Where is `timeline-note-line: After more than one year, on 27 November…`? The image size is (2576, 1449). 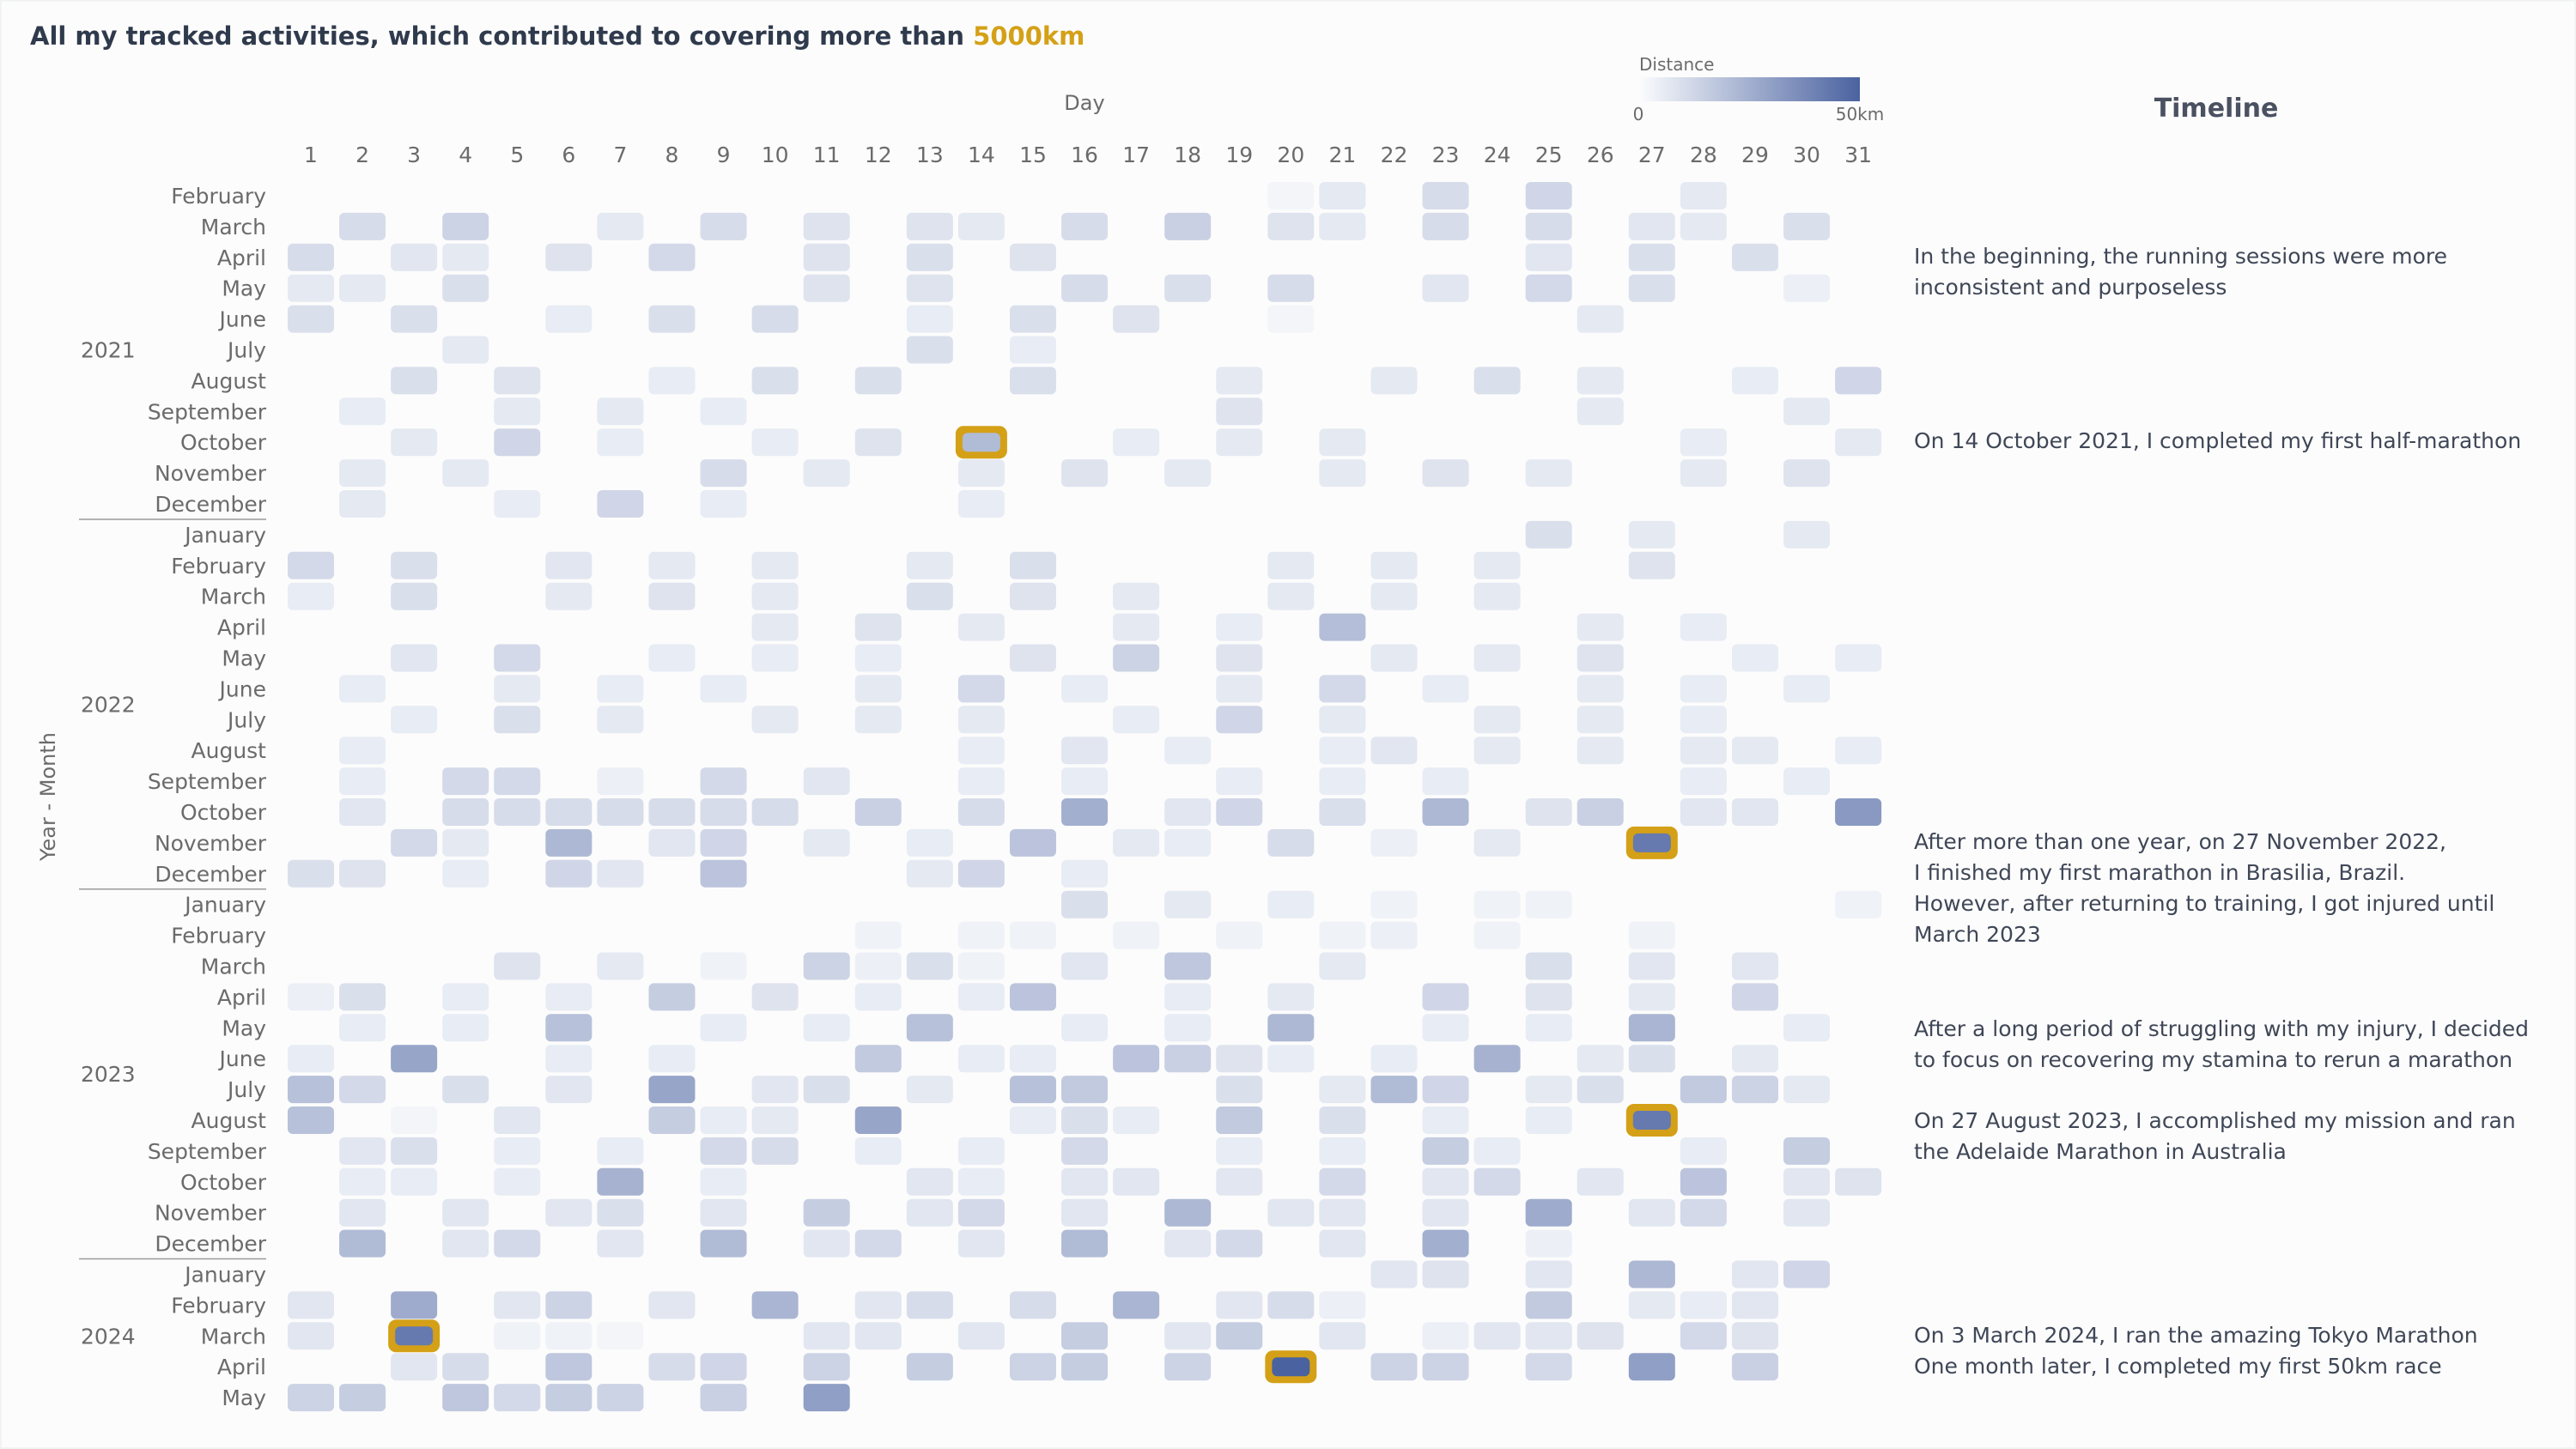 timeline-note-line: After more than one year, on 27 November… is located at coordinates (2180, 841).